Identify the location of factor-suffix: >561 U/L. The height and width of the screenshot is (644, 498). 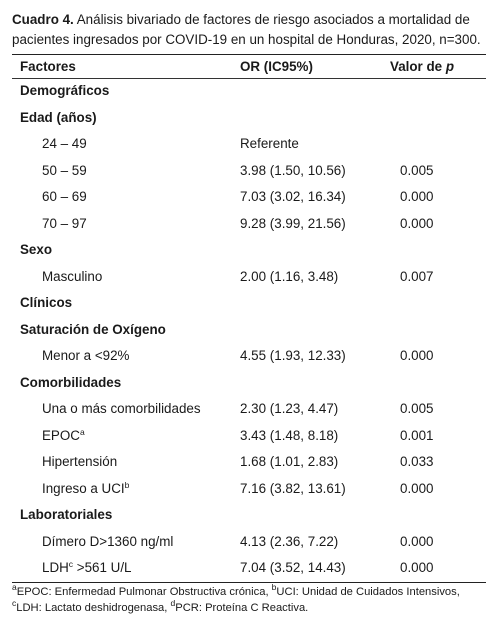
(102, 567).